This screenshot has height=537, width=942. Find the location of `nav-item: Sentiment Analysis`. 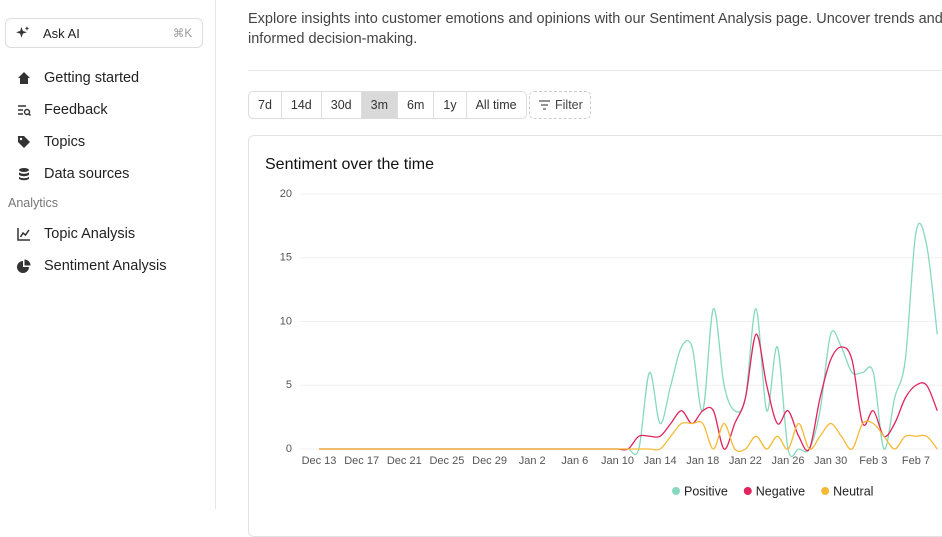

nav-item: Sentiment Analysis is located at coordinates (105, 266).